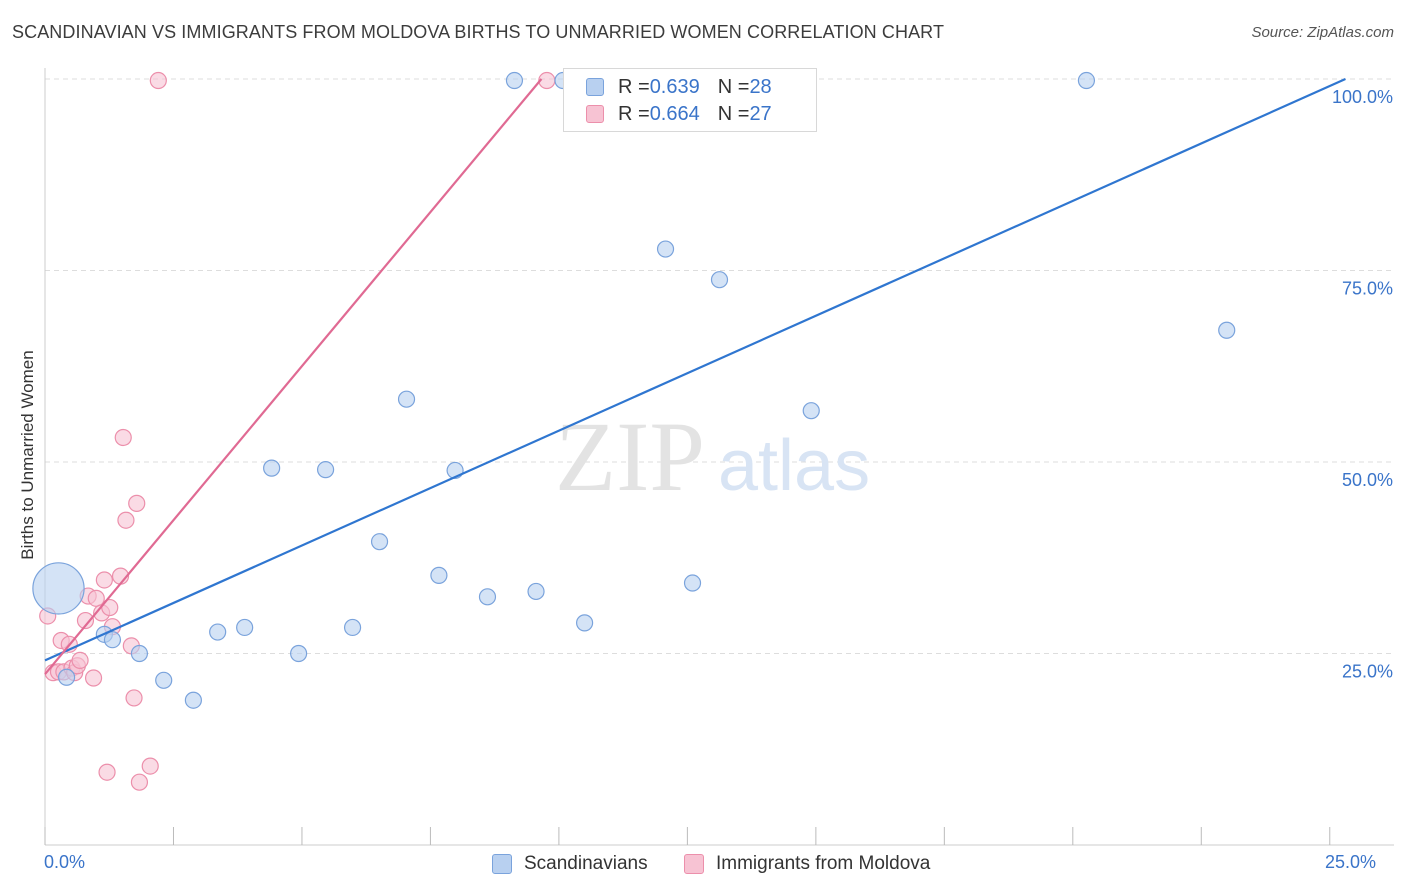 The image size is (1406, 892). What do you see at coordinates (1362, 97) in the screenshot?
I see `y-tick-label: 100.0%` at bounding box center [1362, 97].